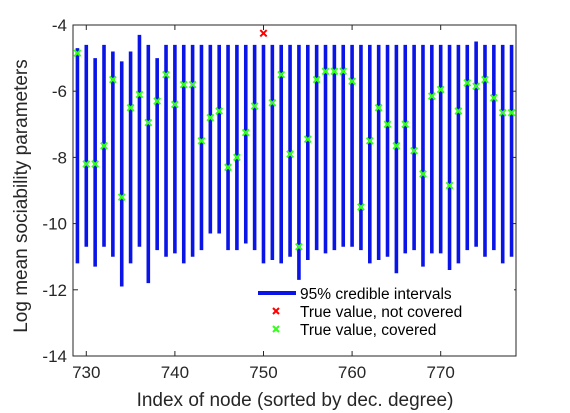 This screenshot has width=570, height=413. What do you see at coordinates (59, 25) in the screenshot?
I see `y-tick-label: -4` at bounding box center [59, 25].